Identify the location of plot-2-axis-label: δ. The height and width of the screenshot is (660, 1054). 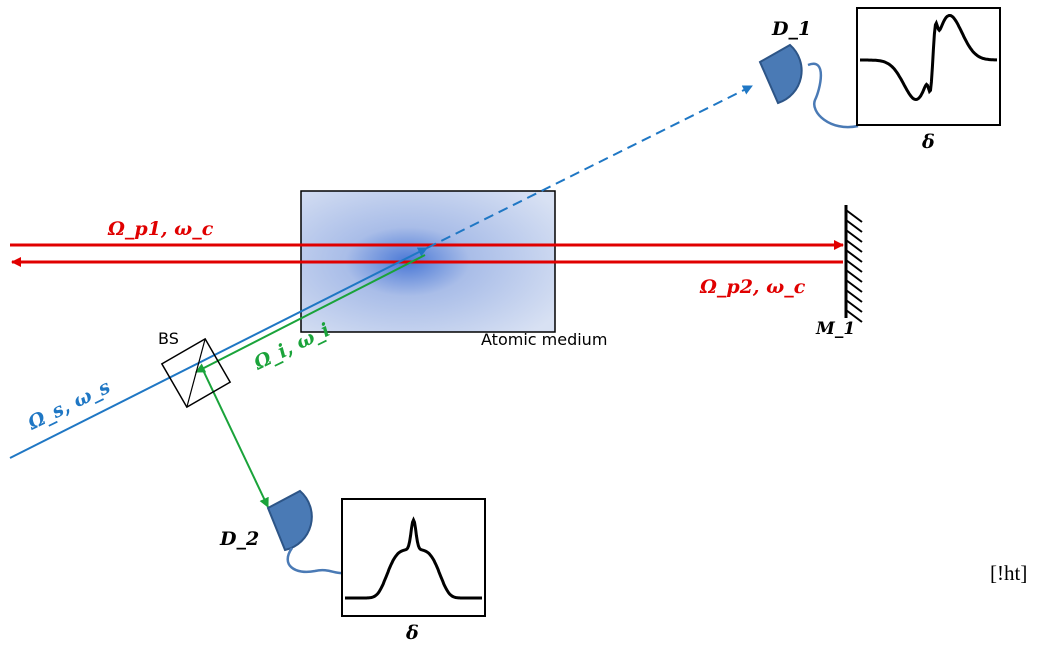
(412, 633).